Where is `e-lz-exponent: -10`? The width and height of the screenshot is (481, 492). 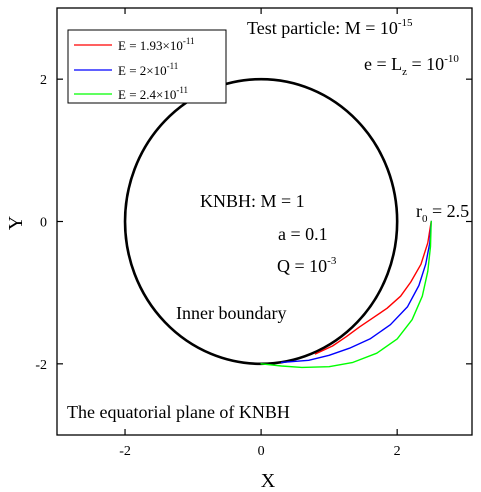 e-lz-exponent: -10 is located at coordinates (451, 59).